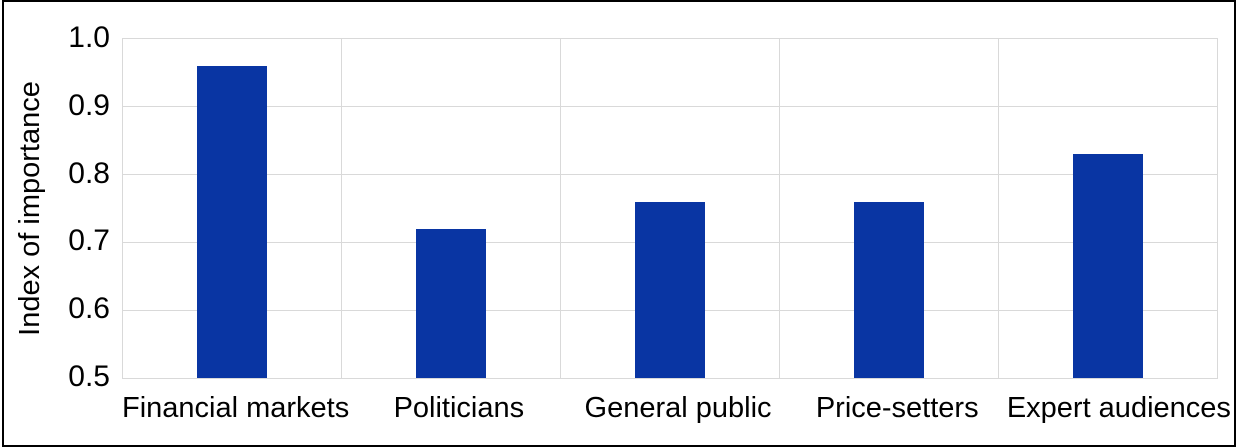  I want to click on bar-general-public, so click(670, 289).